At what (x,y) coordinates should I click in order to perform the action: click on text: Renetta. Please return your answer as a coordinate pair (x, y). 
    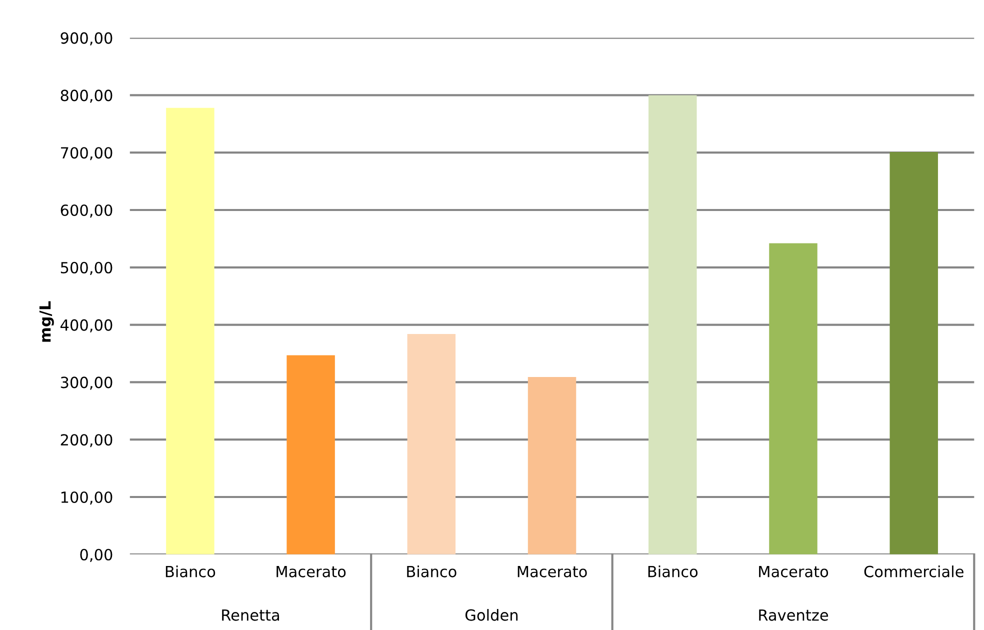
    Looking at the image, I should click on (250, 615).